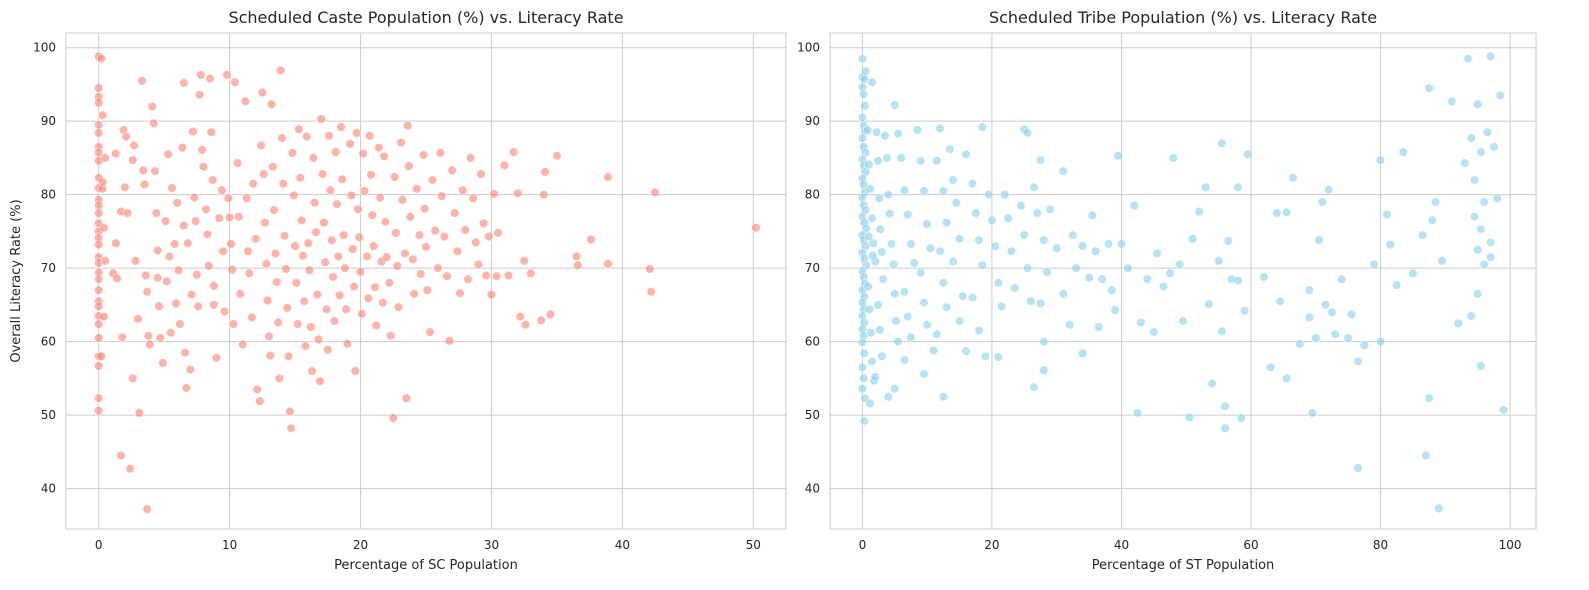  What do you see at coordinates (360, 545) in the screenshot?
I see `sc-x-tick-label: 20` at bounding box center [360, 545].